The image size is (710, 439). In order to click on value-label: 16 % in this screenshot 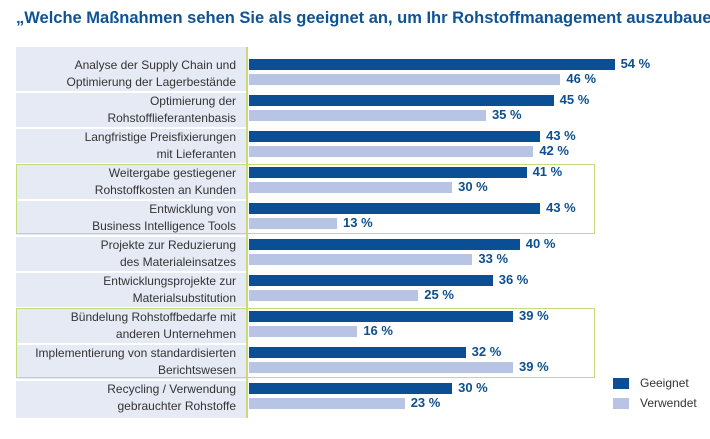, I will do `click(378, 330)`.